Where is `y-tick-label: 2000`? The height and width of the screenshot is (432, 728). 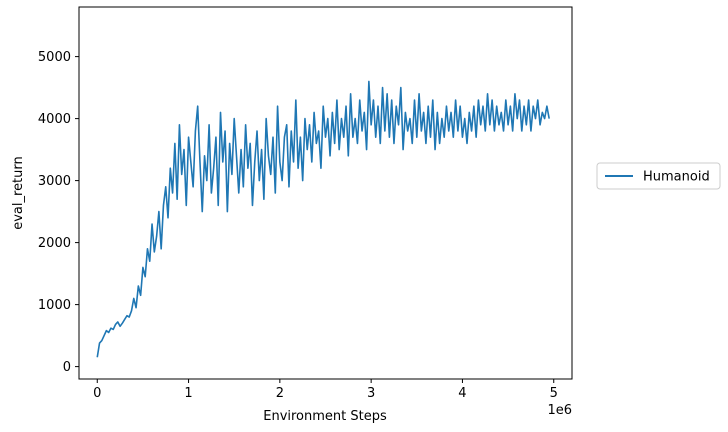 y-tick-label: 2000 is located at coordinates (54, 243).